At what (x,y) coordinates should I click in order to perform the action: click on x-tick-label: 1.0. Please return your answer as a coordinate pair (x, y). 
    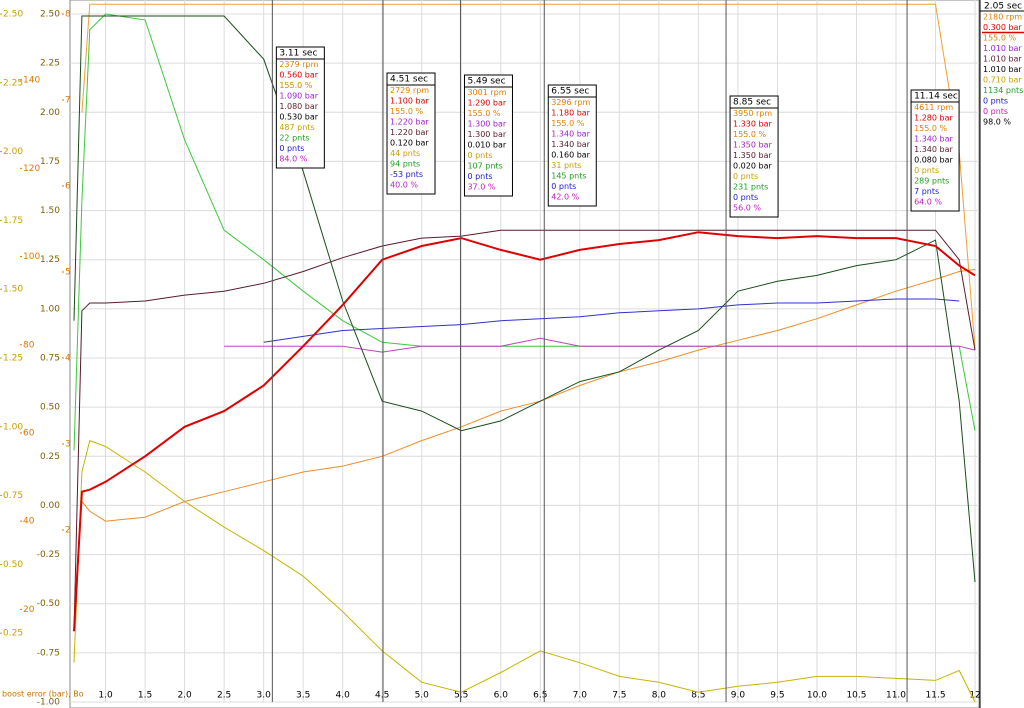
    Looking at the image, I should click on (105, 696).